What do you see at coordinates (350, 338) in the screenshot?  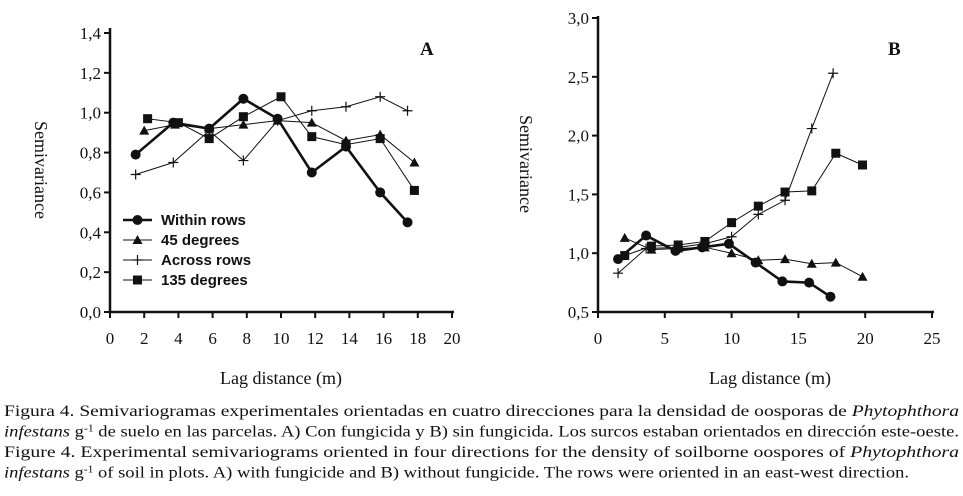 I see `x-tick-label: 14` at bounding box center [350, 338].